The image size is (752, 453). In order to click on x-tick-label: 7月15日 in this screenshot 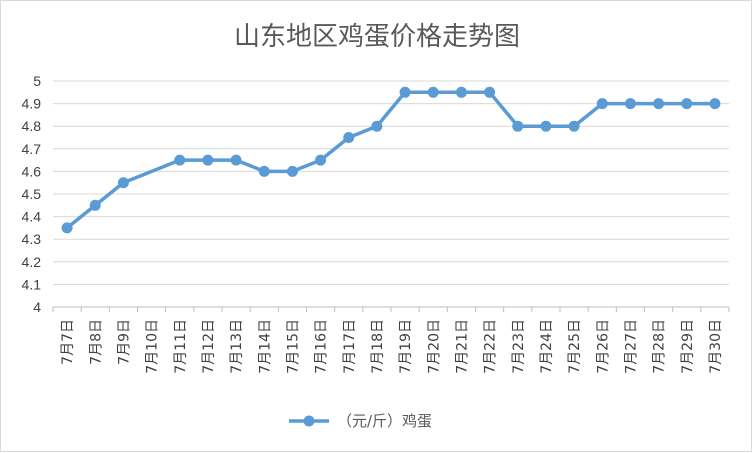, I will do `click(293, 346)`.